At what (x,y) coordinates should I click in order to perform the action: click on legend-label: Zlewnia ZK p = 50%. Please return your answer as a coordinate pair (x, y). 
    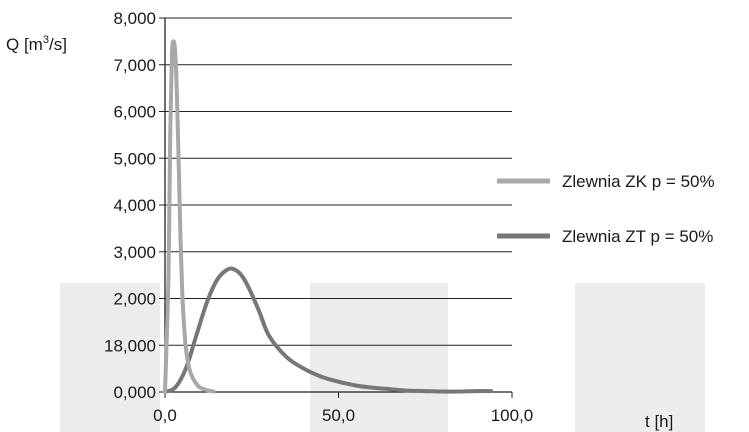
    Looking at the image, I should click on (638, 181).